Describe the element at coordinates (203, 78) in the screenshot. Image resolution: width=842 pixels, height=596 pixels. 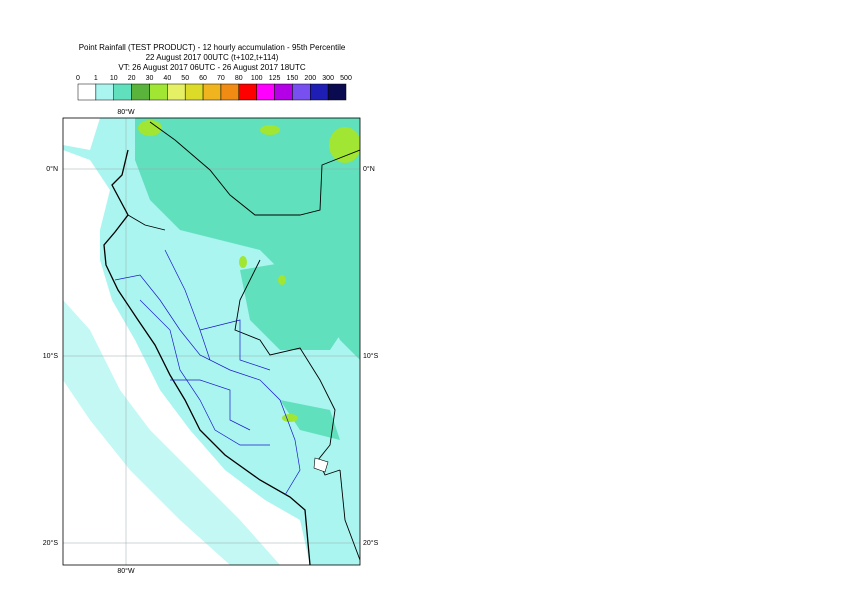
I see `level-label: 60` at that location.